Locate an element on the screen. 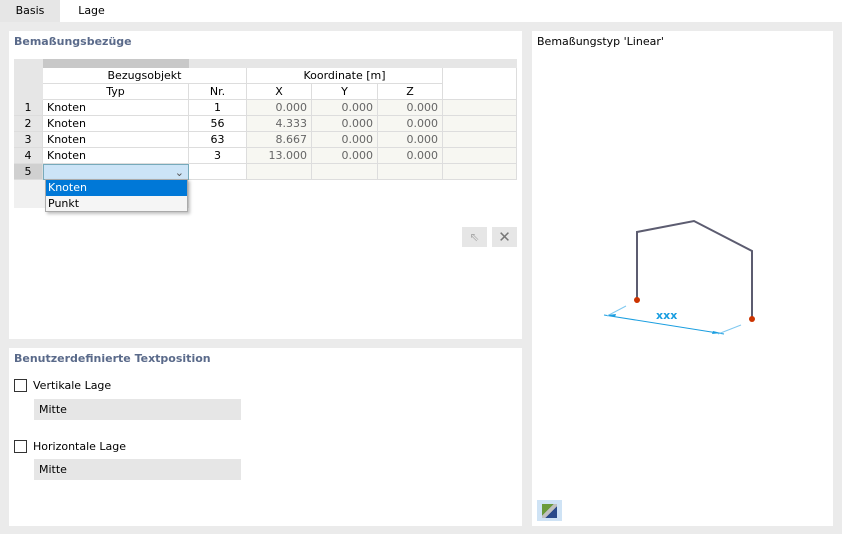 The height and width of the screenshot is (534, 842). cell-nr is located at coordinates (218, 172).